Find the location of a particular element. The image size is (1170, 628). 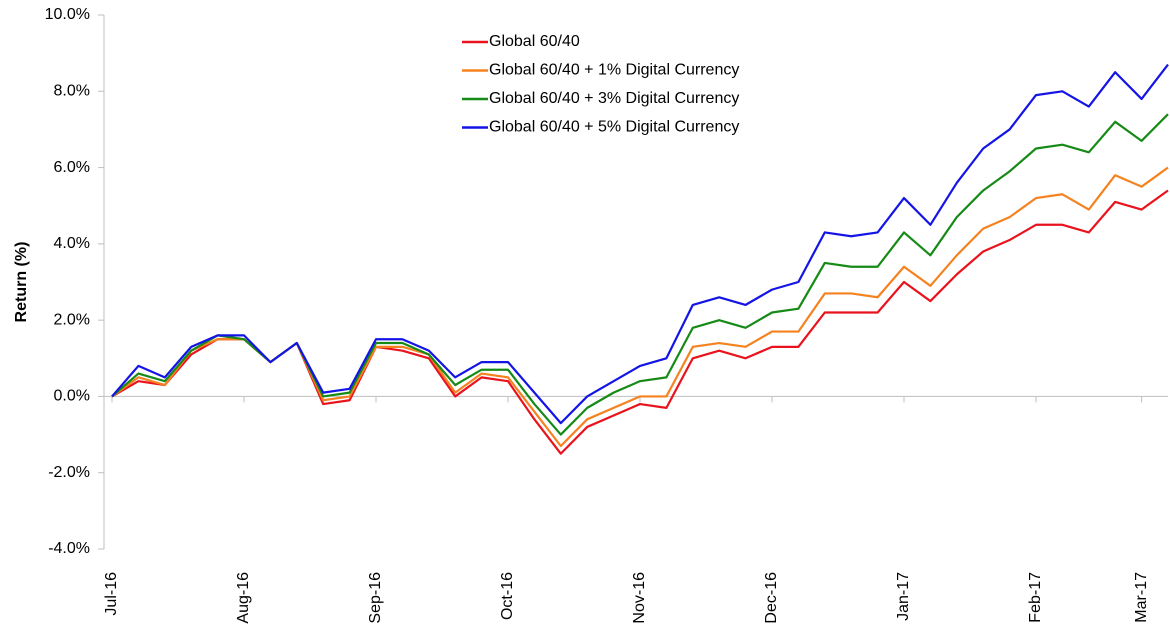

legend-label: Global 60/40 + 1% Digital Currency is located at coordinates (614, 70).